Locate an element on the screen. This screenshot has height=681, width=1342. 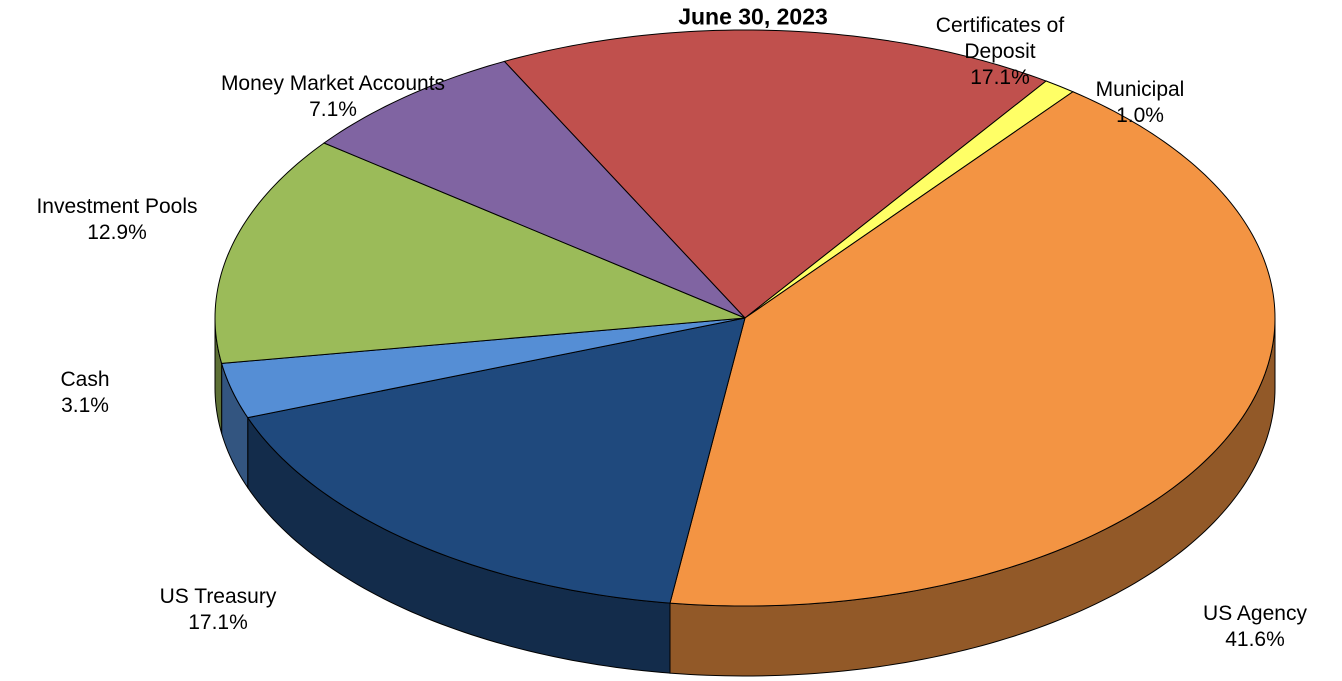
slice-label: Certificates of Deposit 17.1% is located at coordinates (1000, 52).